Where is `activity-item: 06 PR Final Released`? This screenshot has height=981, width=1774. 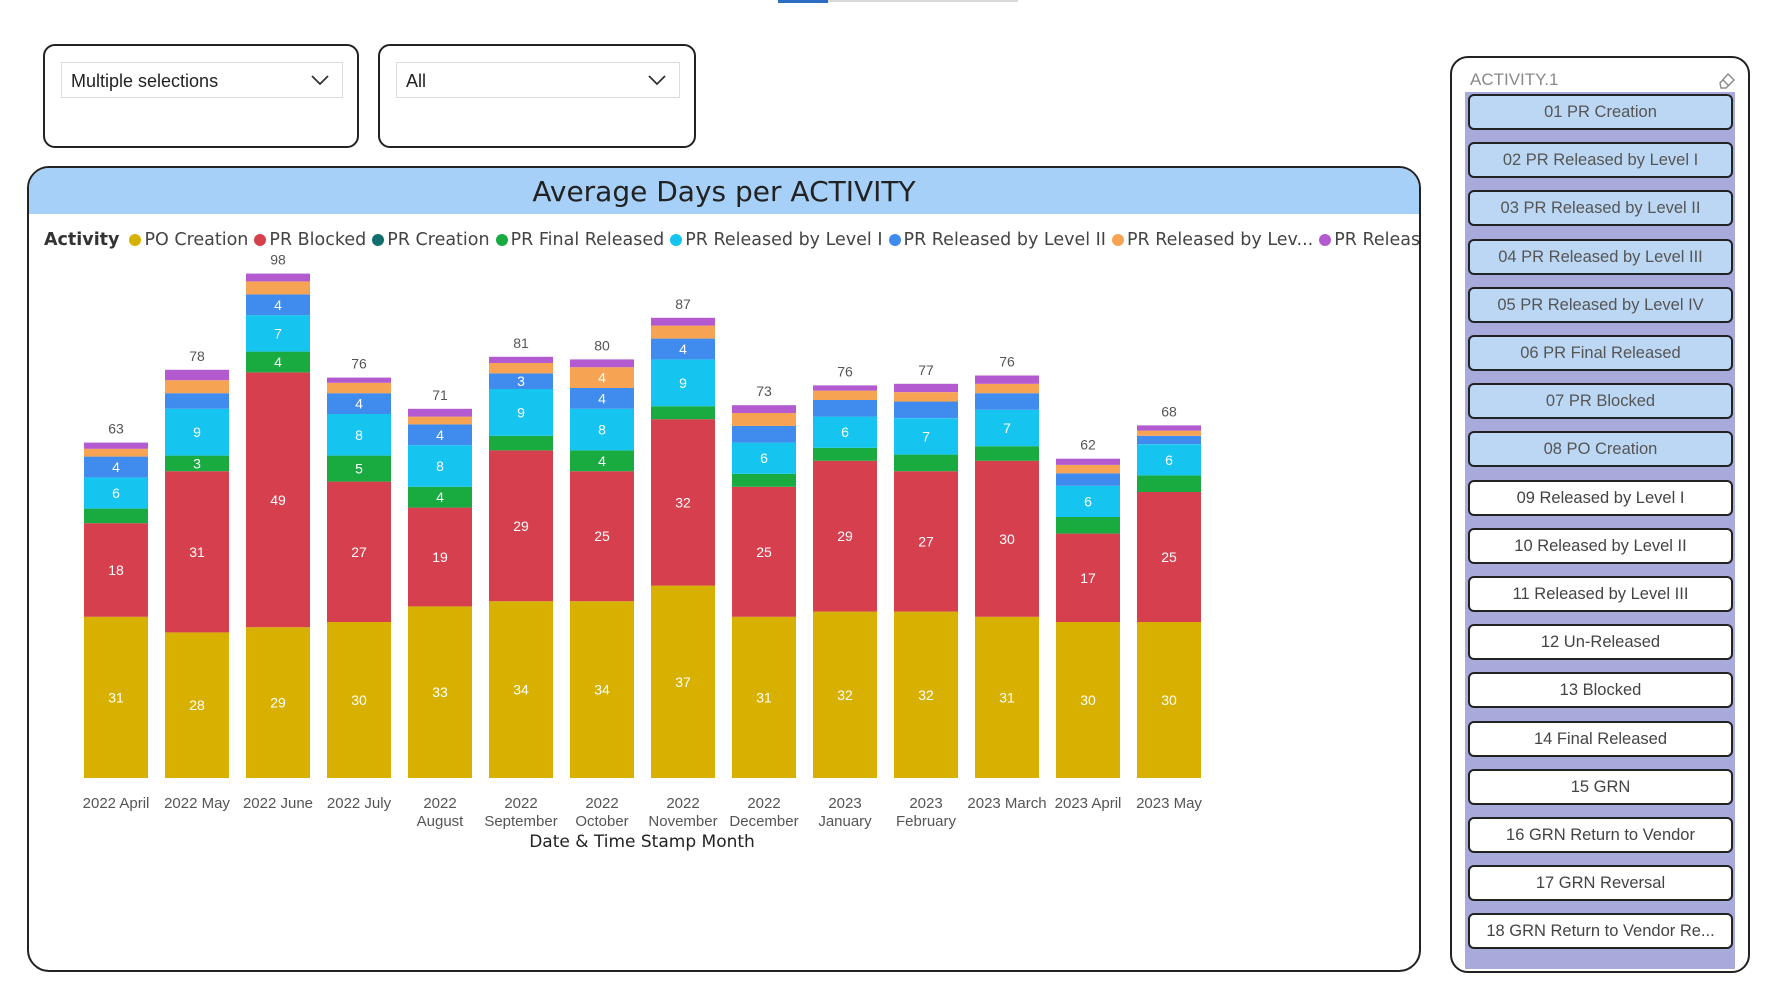
activity-item: 06 PR Final Released is located at coordinates (1600, 353).